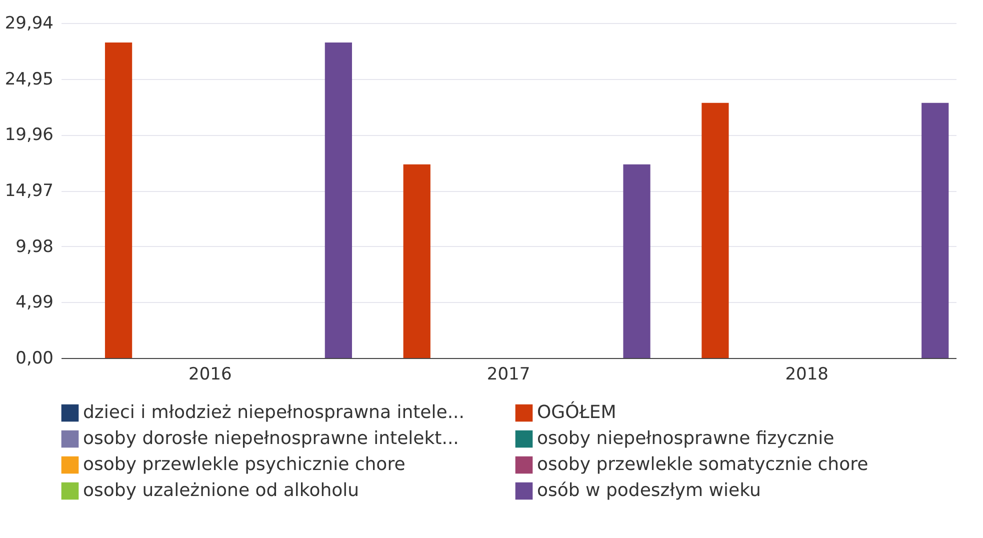 The image size is (983, 538). Describe the element at coordinates (576, 412) in the screenshot. I see `legend-label: OGÓŁEM` at that location.